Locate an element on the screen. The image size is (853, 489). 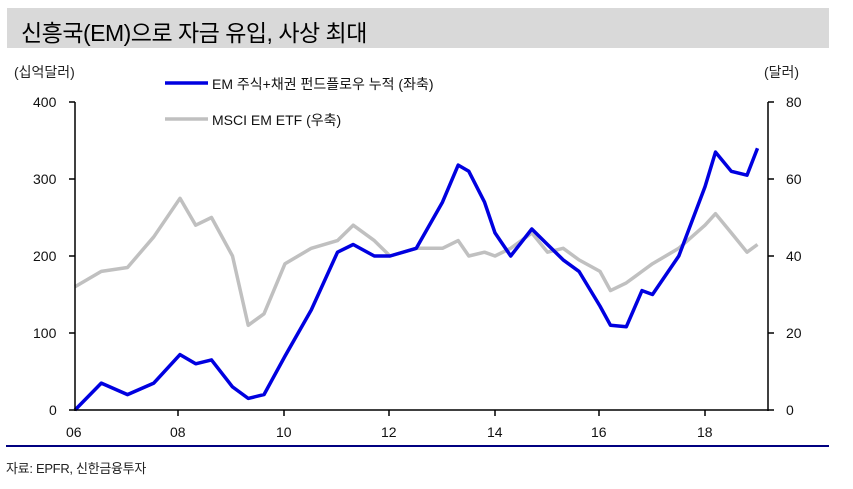
right-tick-40: 40 is located at coordinates (794, 256).